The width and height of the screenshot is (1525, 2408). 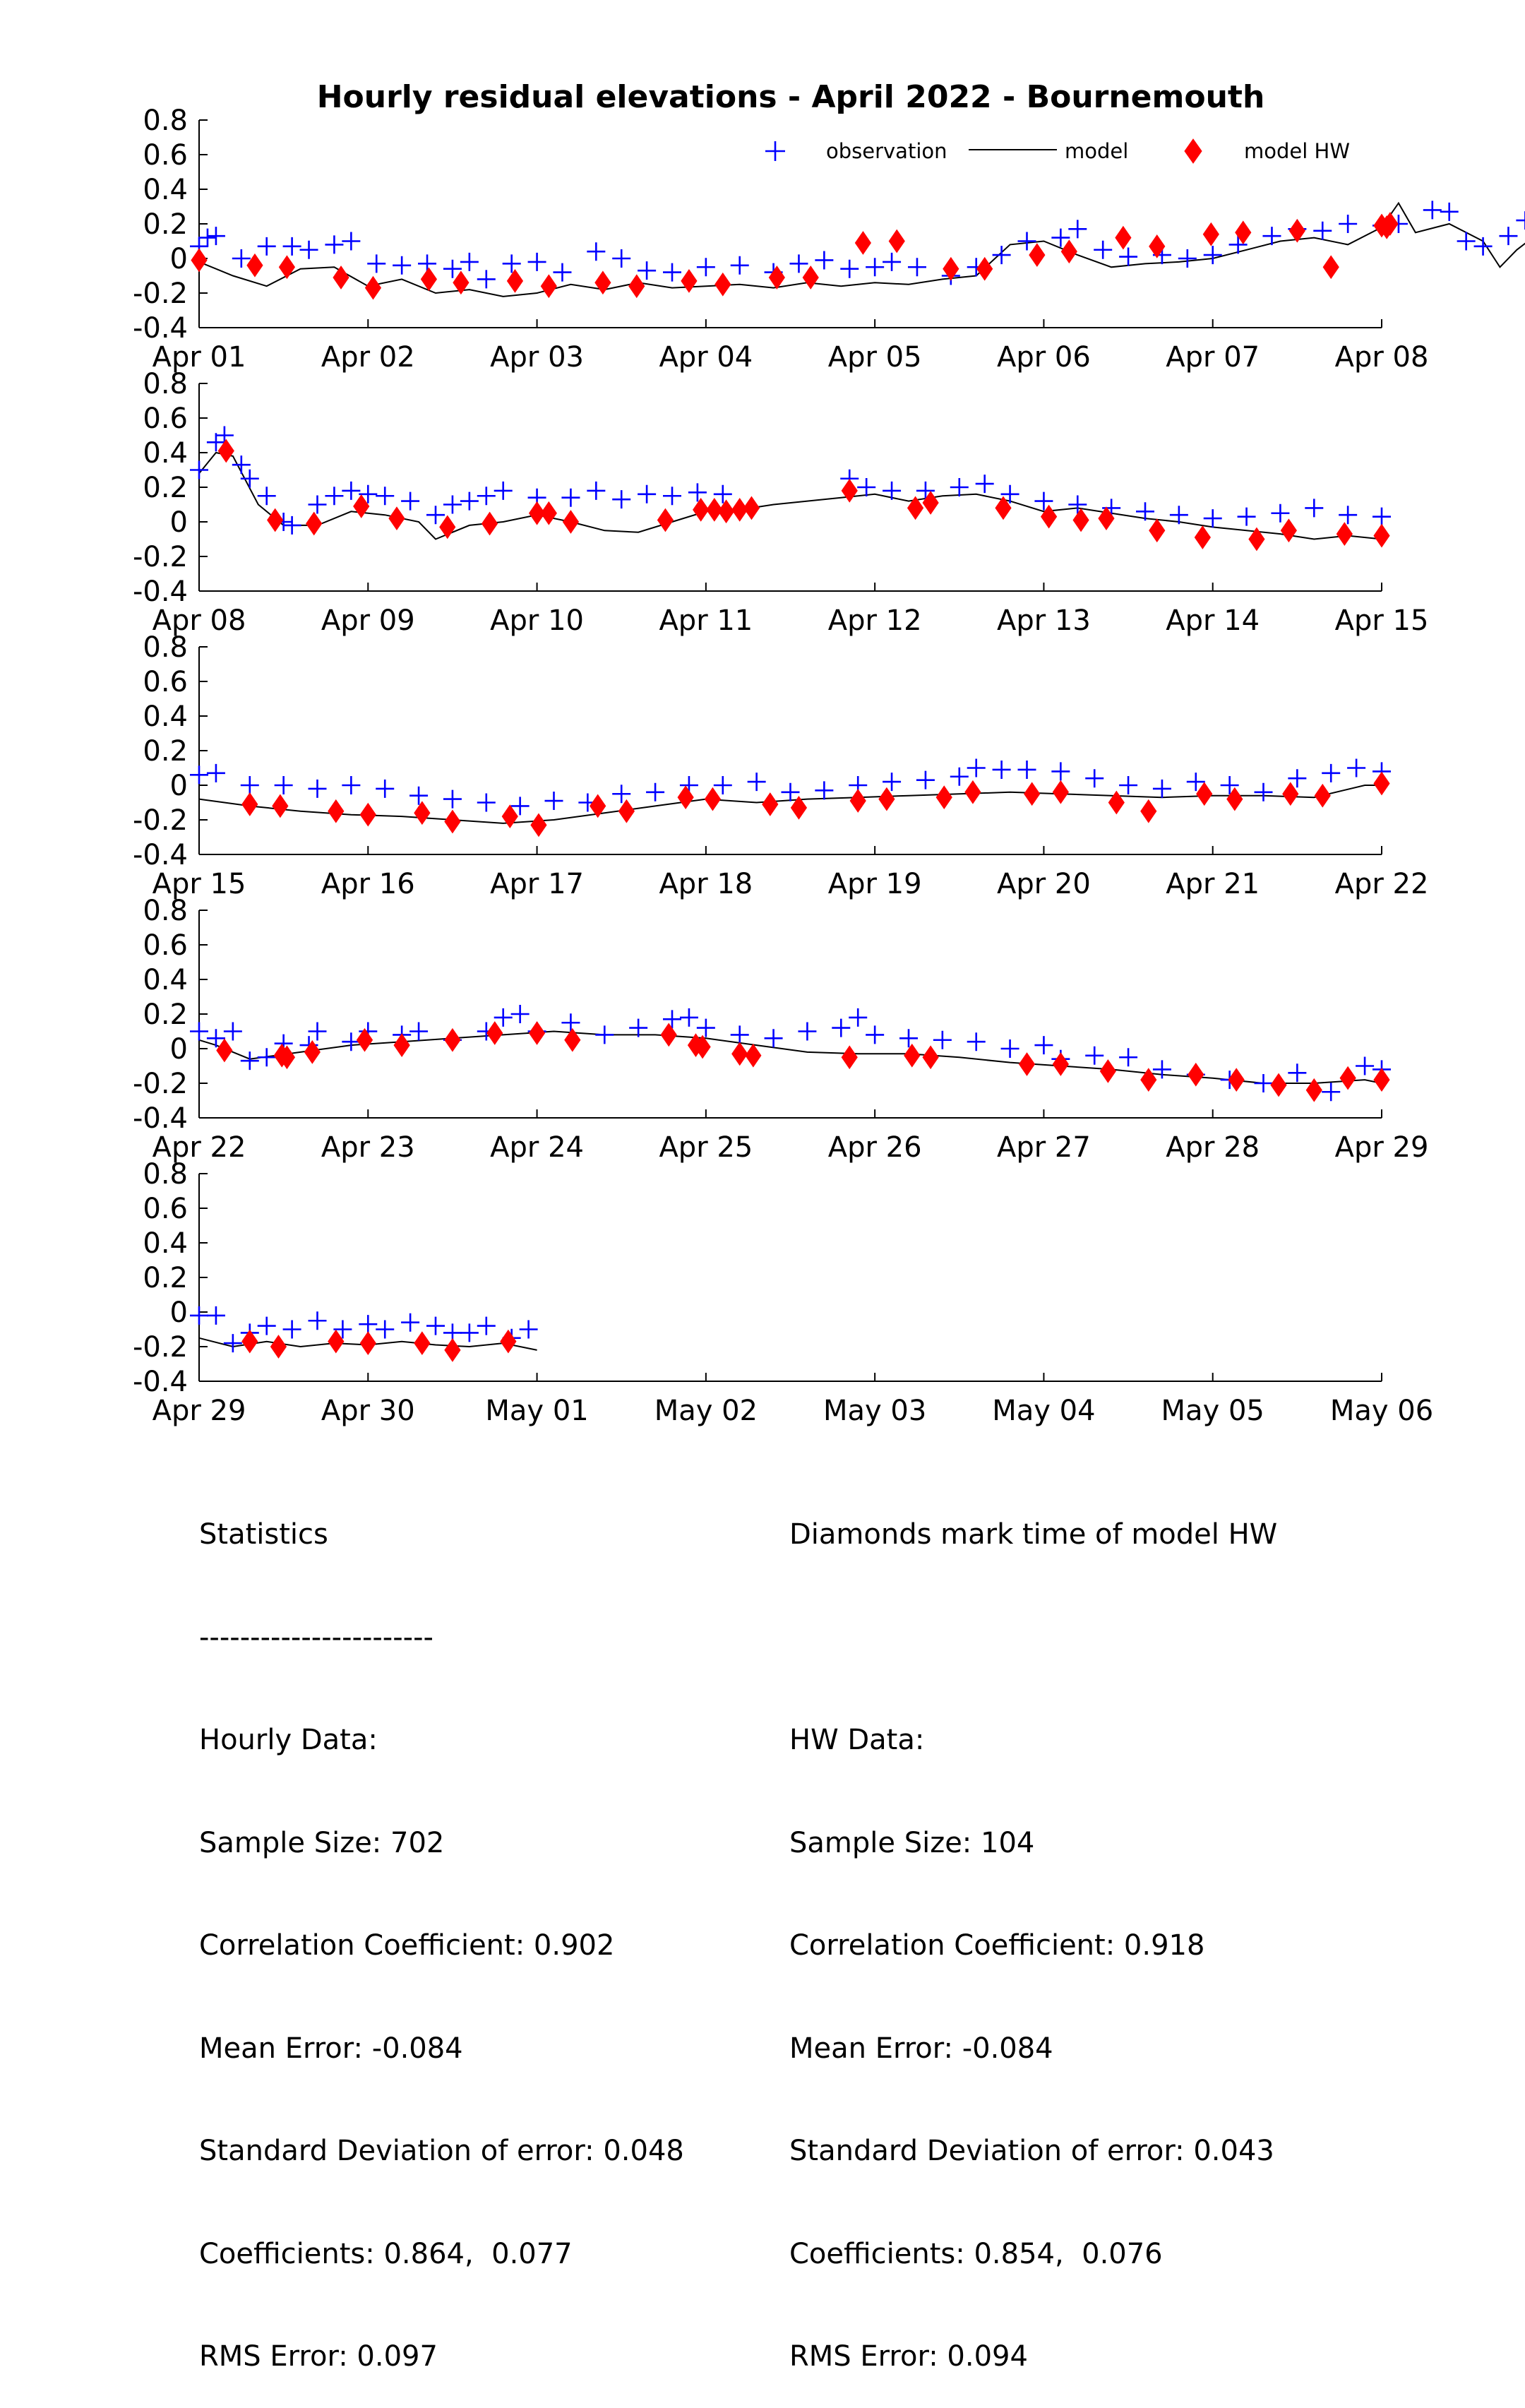 I want to click on hourly-correlation: Correlation Coefficient: 0.902, so click(x=407, y=1945).